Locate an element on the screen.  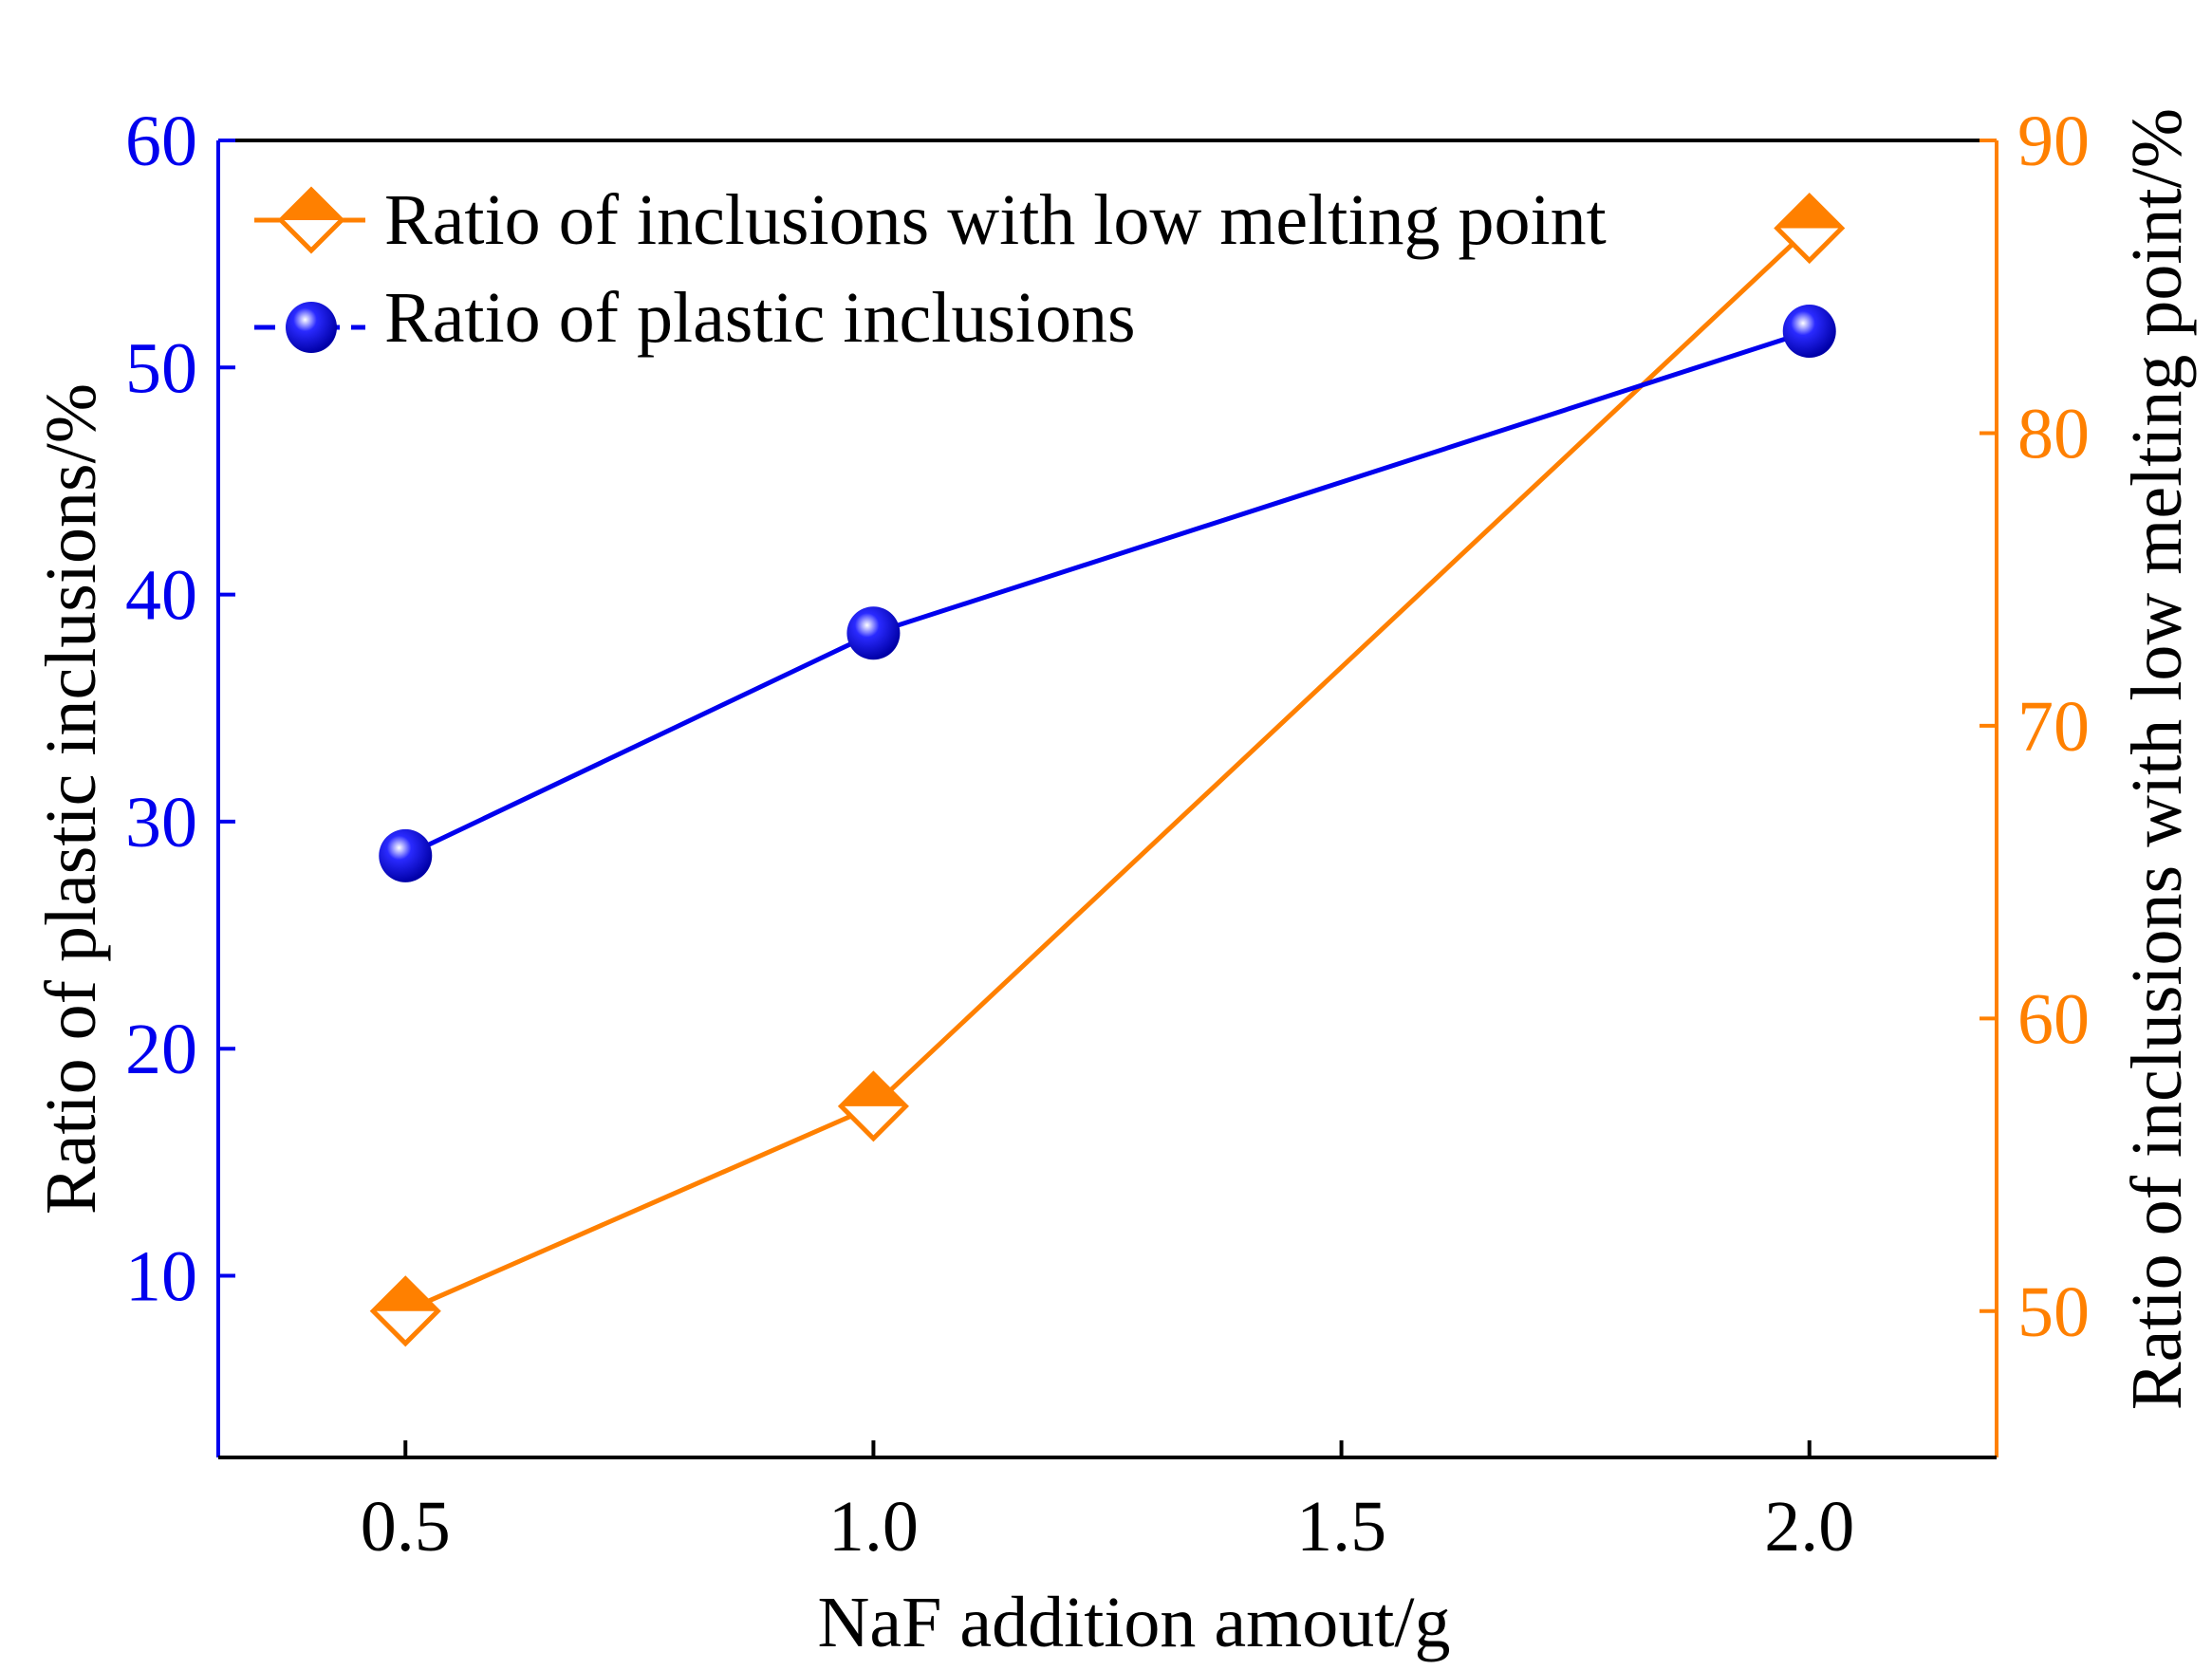
legend-diamond-fill-icon is located at coordinates (312, 205).